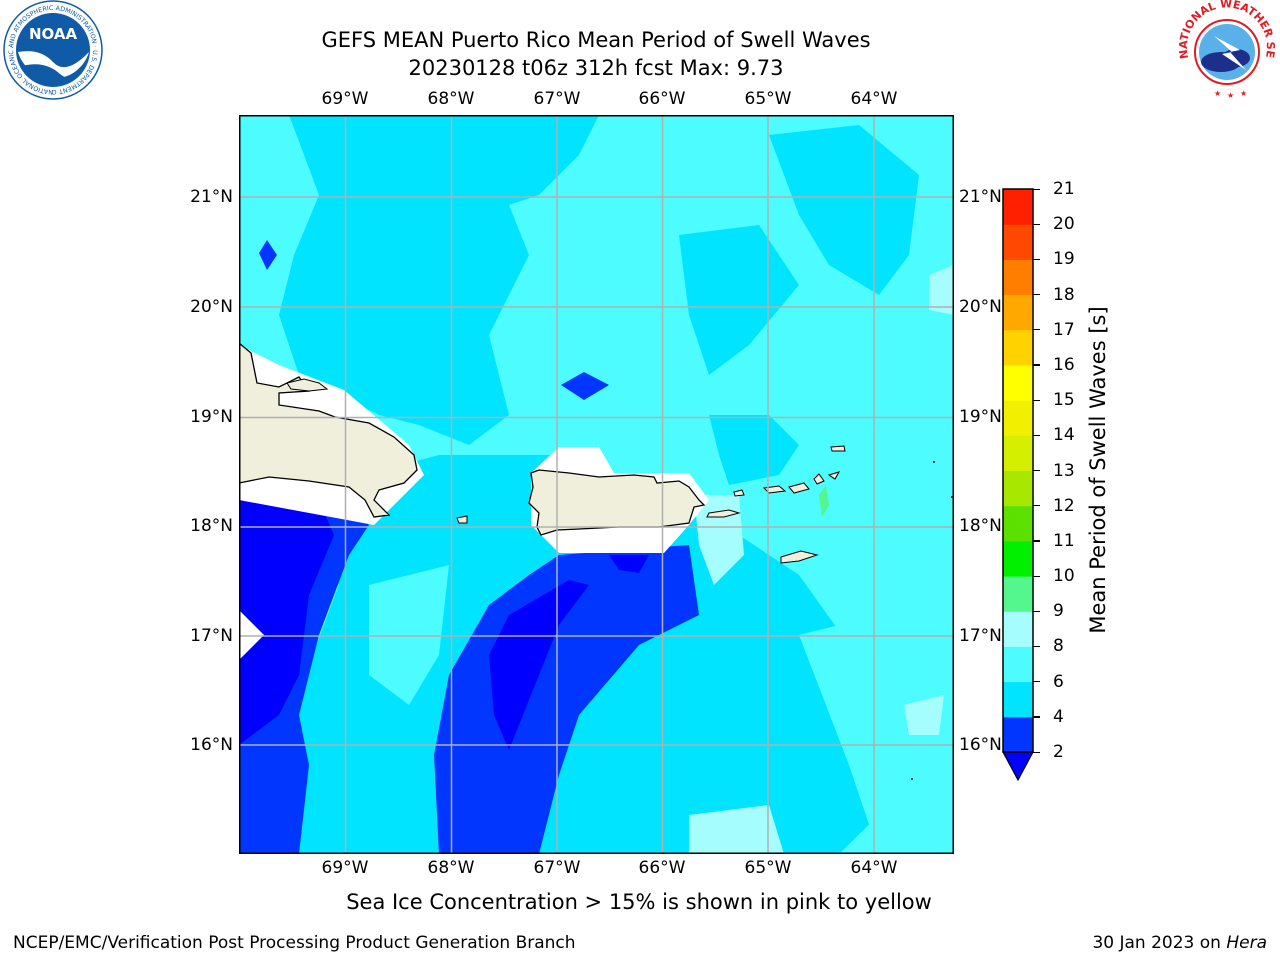 The height and width of the screenshot is (960, 1280). I want to click on culebra-island, so click(739, 493).